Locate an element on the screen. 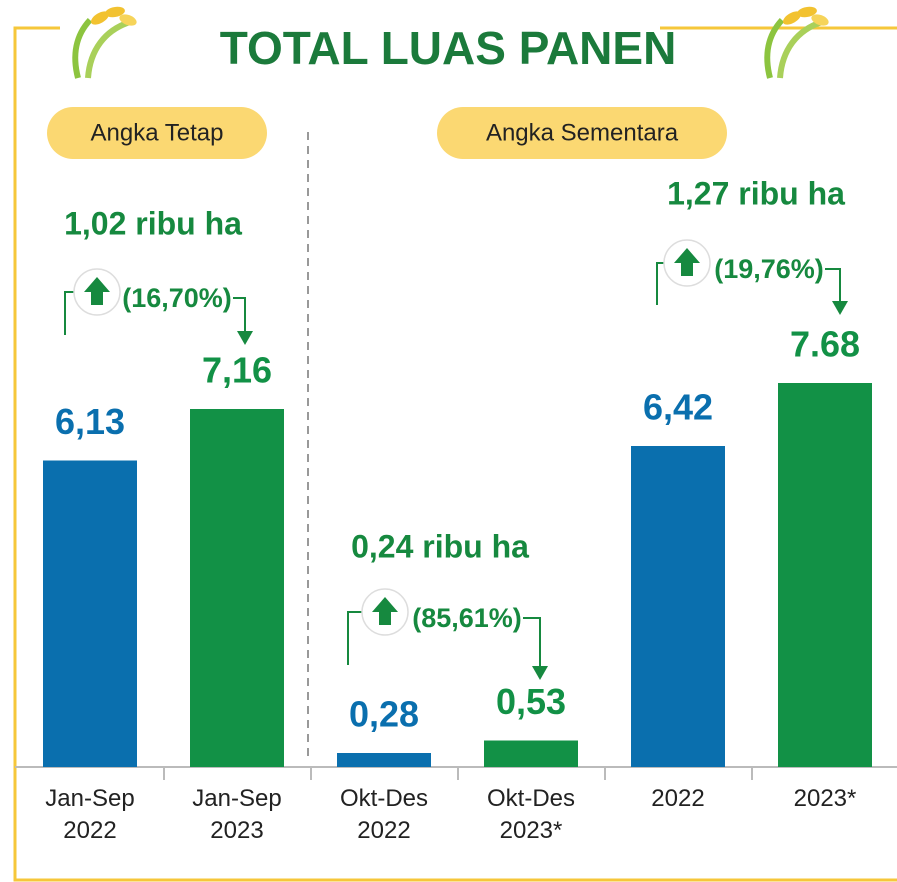  separators is located at coordinates (458, 773).